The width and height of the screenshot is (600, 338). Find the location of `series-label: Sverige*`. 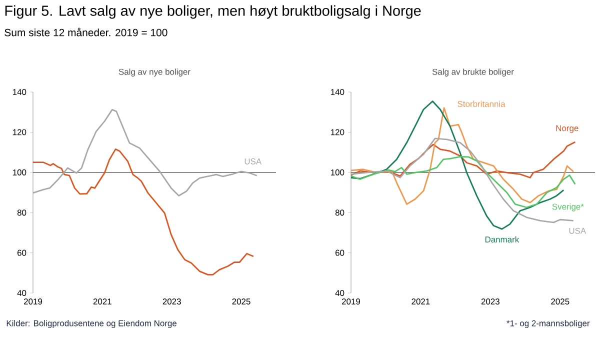

series-label: Sverige* is located at coordinates (568, 207).